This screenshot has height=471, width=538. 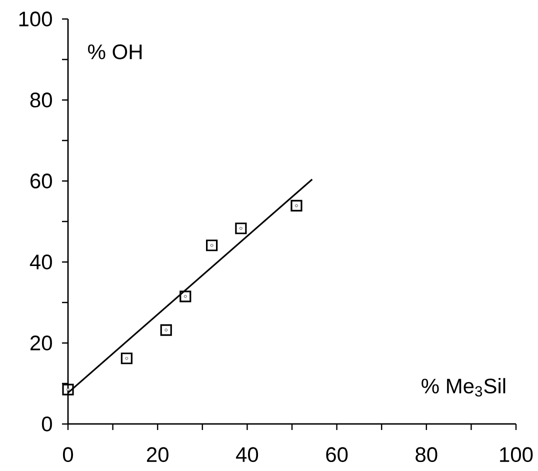 I want to click on x-tick-label: 20, so click(x=157, y=454).